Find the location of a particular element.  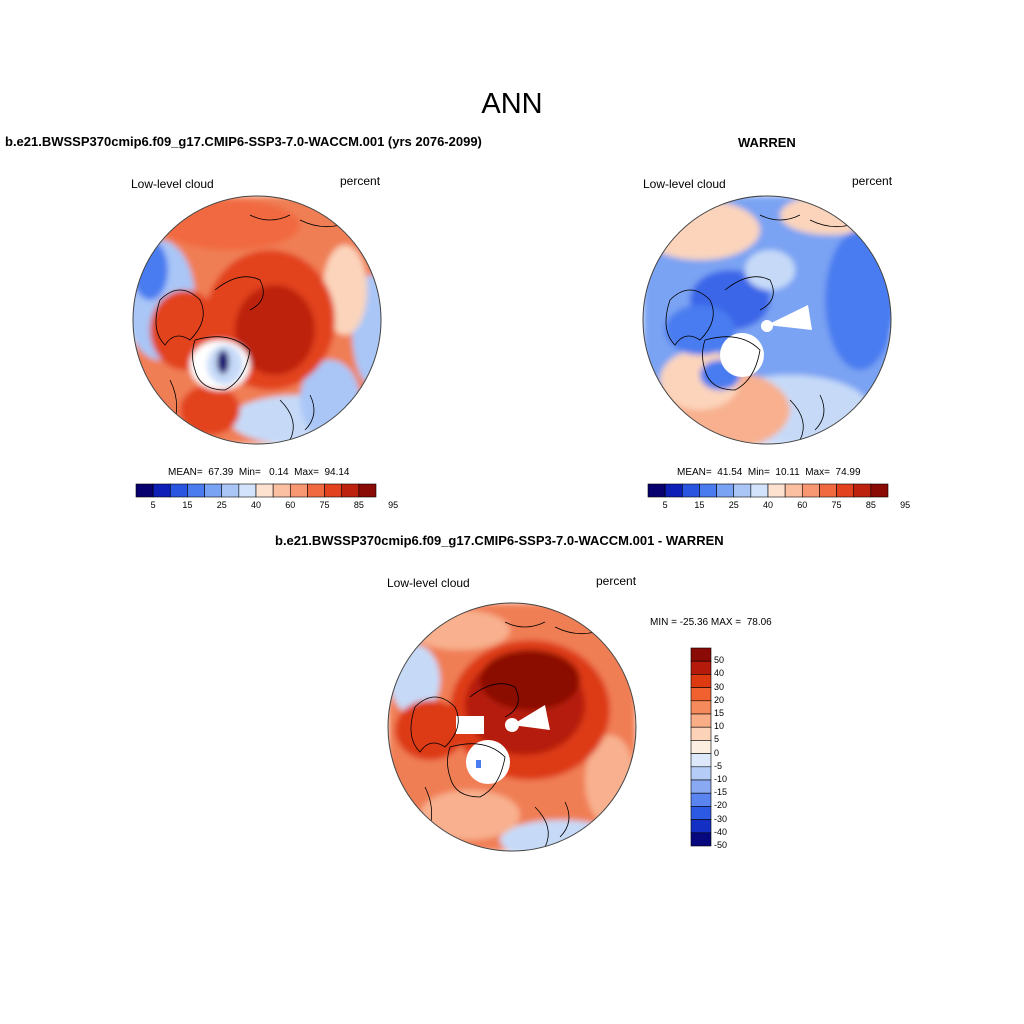

panel2-variable-label: Low-level cloud is located at coordinates (684, 184).